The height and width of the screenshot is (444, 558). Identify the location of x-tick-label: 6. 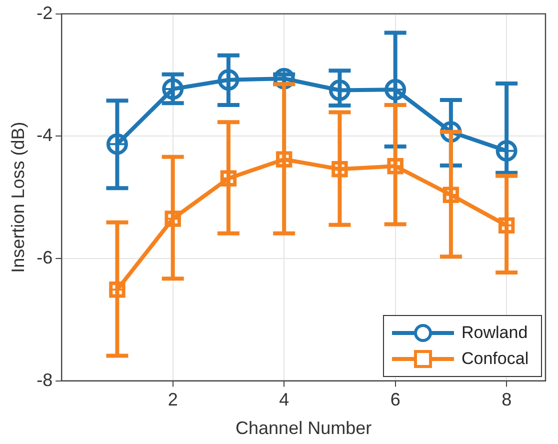
(395, 400).